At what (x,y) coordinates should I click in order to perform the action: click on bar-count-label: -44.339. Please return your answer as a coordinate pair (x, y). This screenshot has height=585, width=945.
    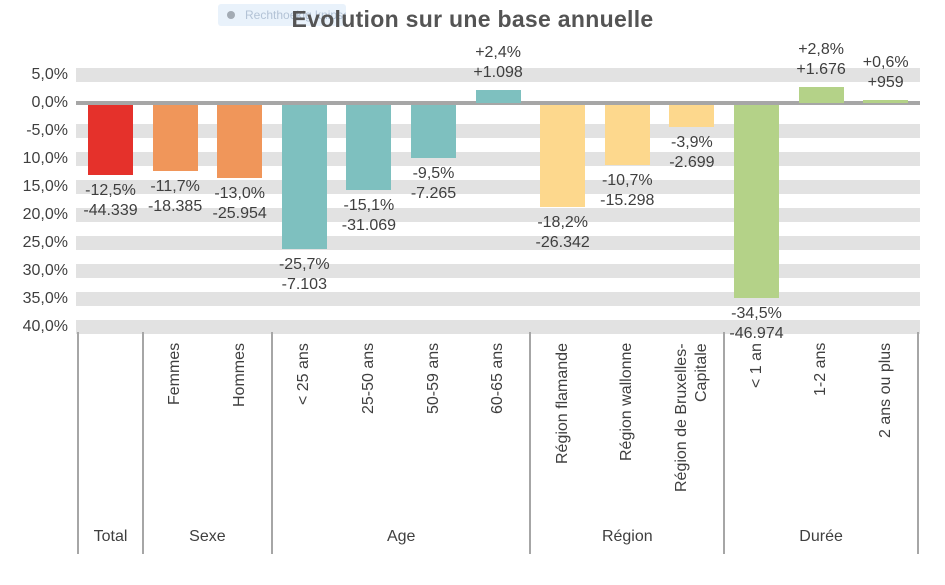
    Looking at the image, I should click on (110, 210).